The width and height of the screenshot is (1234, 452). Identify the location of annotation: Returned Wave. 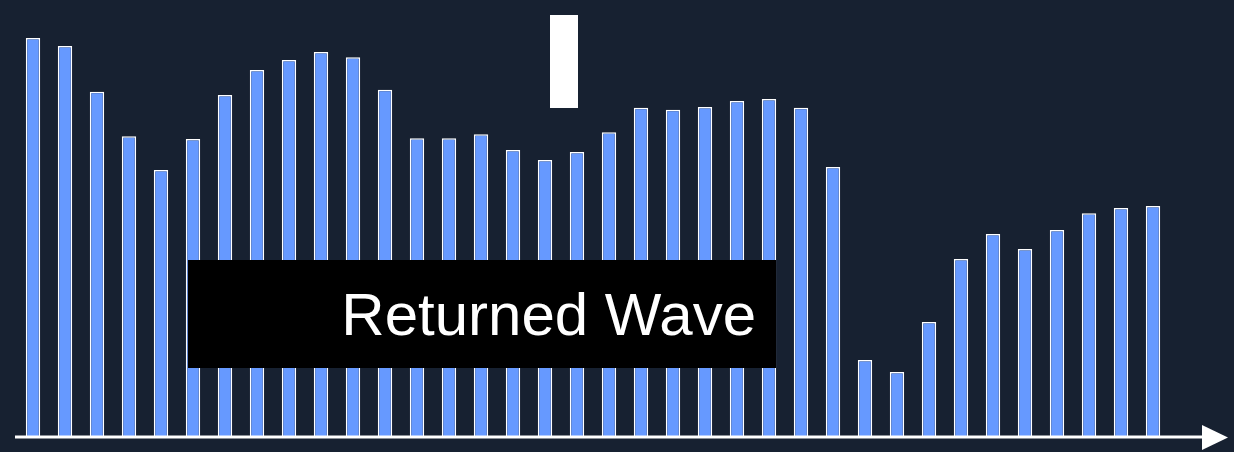
(482, 314).